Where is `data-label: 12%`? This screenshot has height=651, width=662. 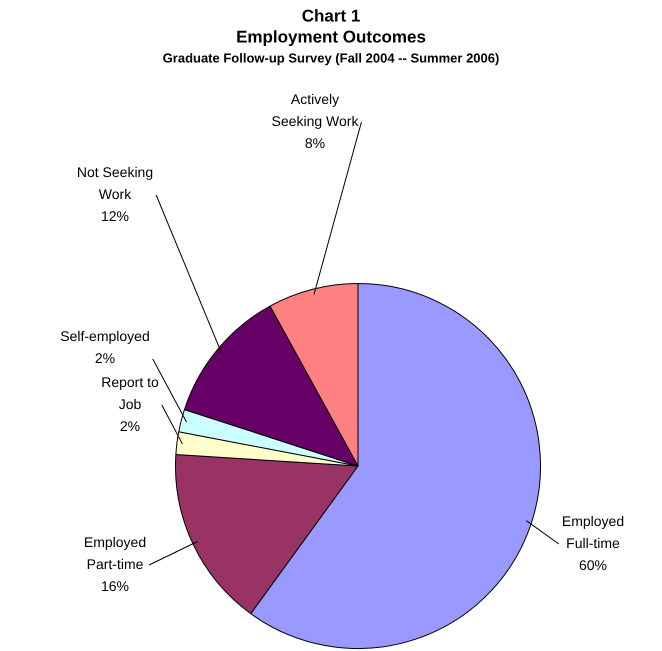
data-label: 12% is located at coordinates (115, 216).